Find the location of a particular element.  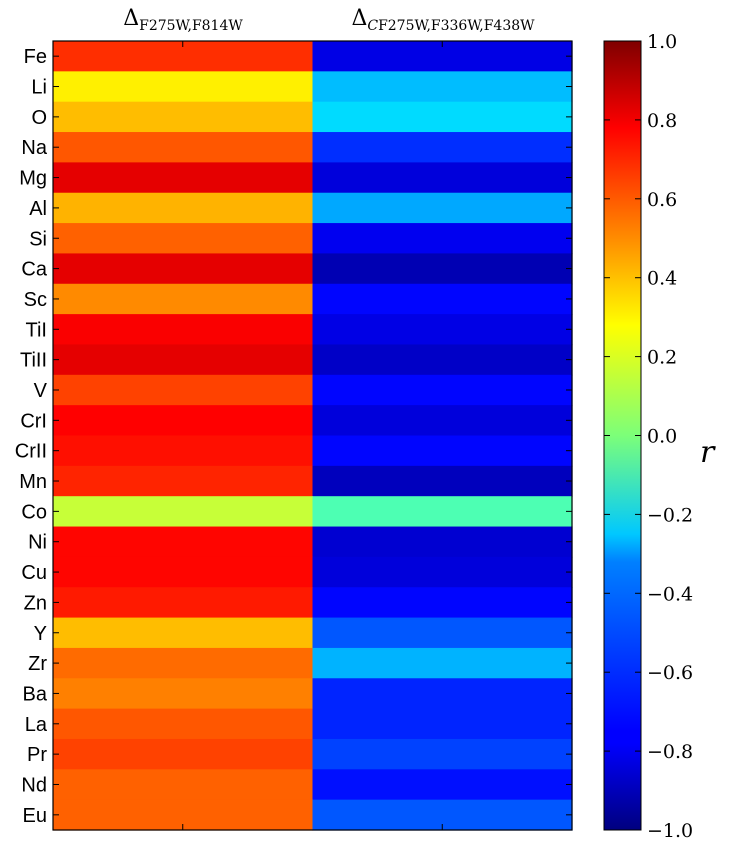

column-1-subscript: F275W,F336W,F438W is located at coordinates (456, 26).